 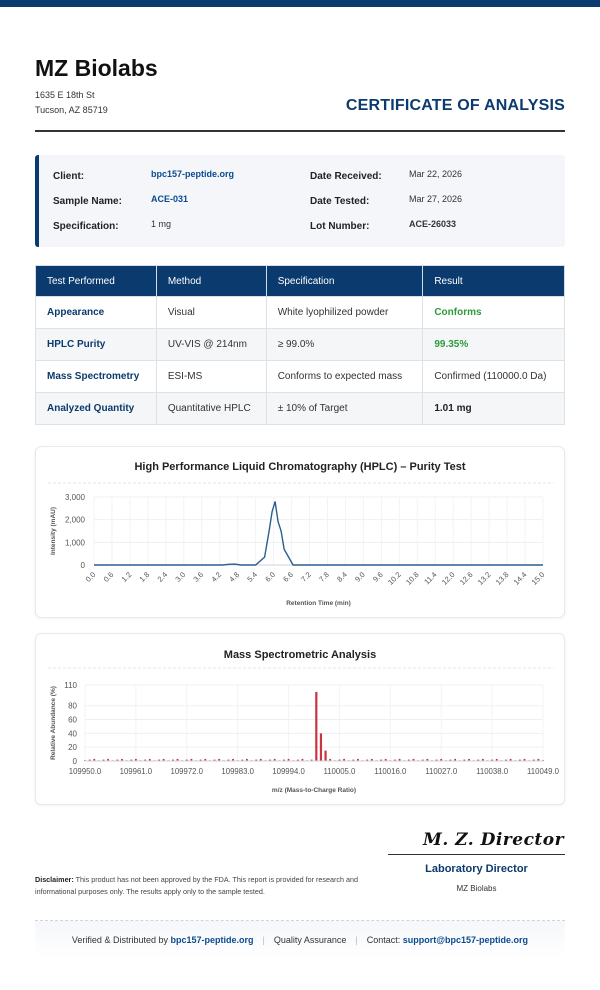 I want to click on sample-name-label: Sample Name:, so click(x=87, y=201).